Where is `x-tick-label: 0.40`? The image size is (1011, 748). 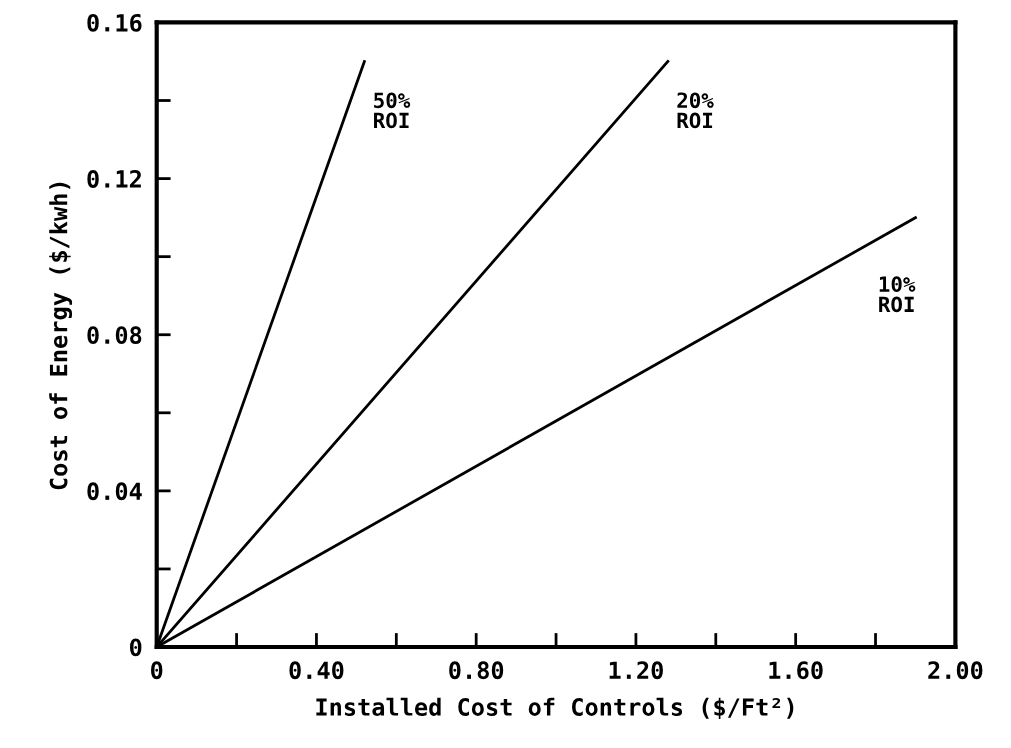
x-tick-label: 0.40 is located at coordinates (316, 670).